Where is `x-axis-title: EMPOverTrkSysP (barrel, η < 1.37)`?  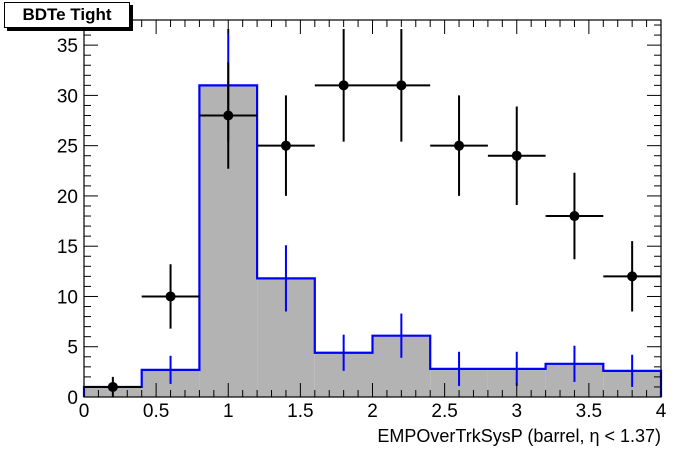
x-axis-title: EMPOverTrkSysP (barrel, η < 1.37) is located at coordinates (519, 436).